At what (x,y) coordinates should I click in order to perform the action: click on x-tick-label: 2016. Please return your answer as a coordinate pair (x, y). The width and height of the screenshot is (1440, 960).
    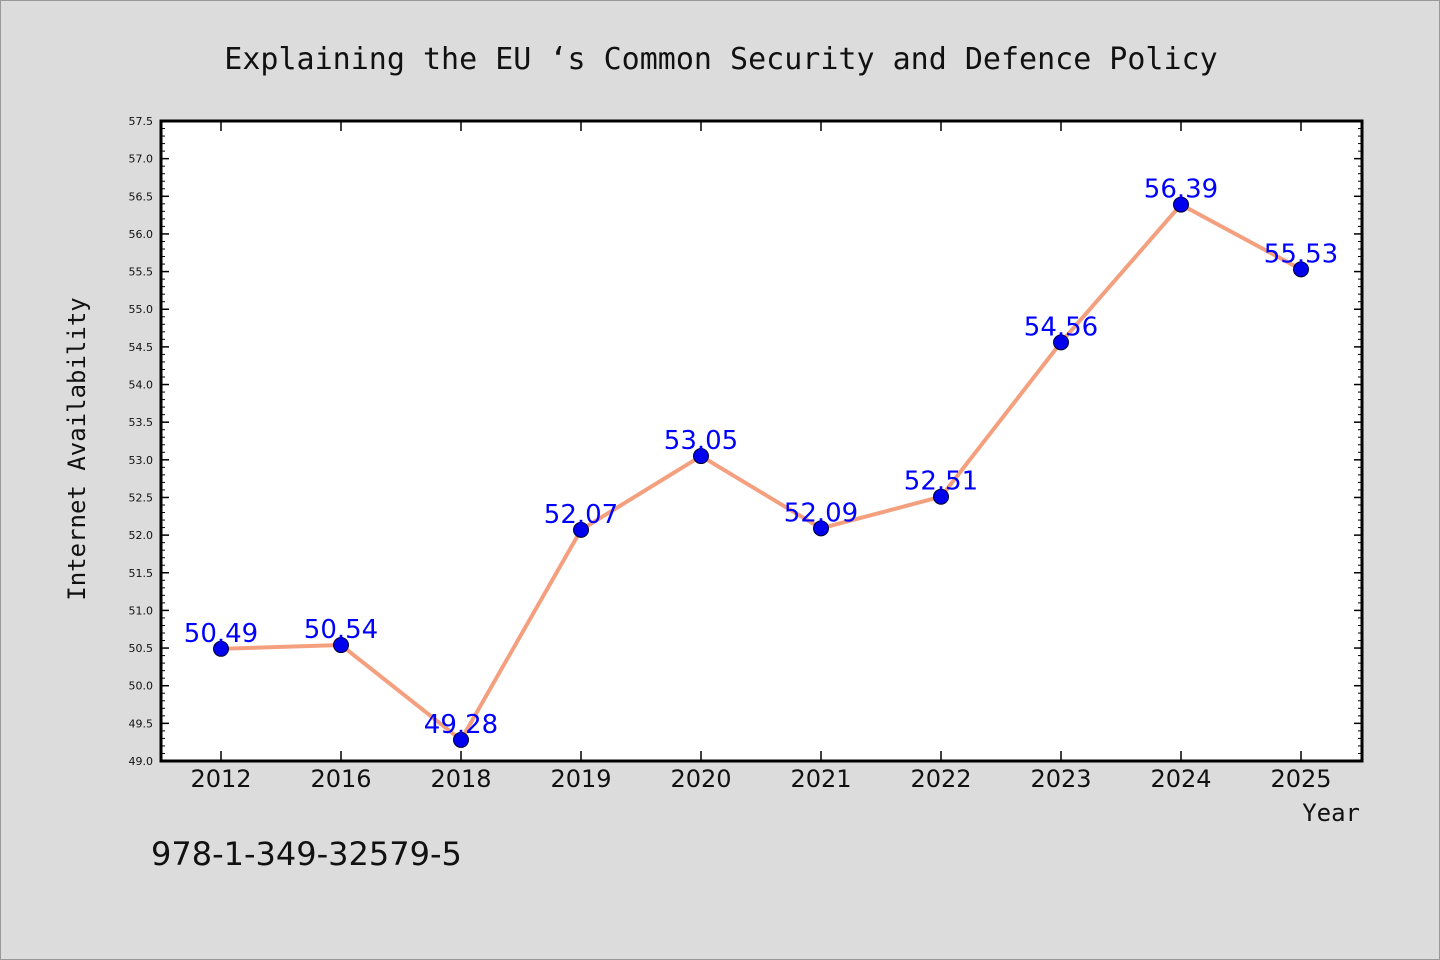
    Looking at the image, I should click on (340, 779).